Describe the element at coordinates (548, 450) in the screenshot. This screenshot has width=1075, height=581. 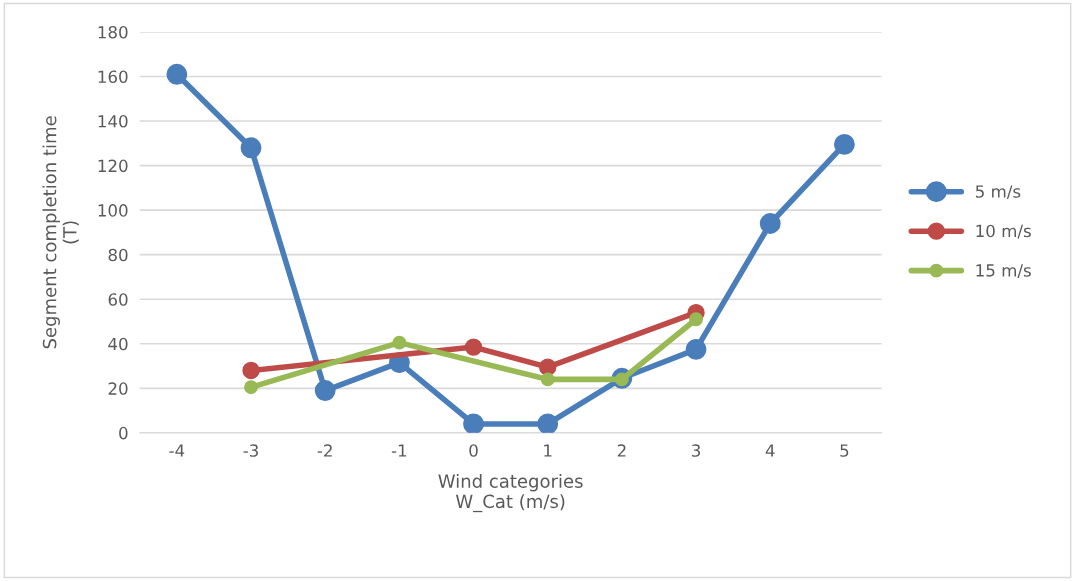
I see `x-tick-label: 1` at that location.